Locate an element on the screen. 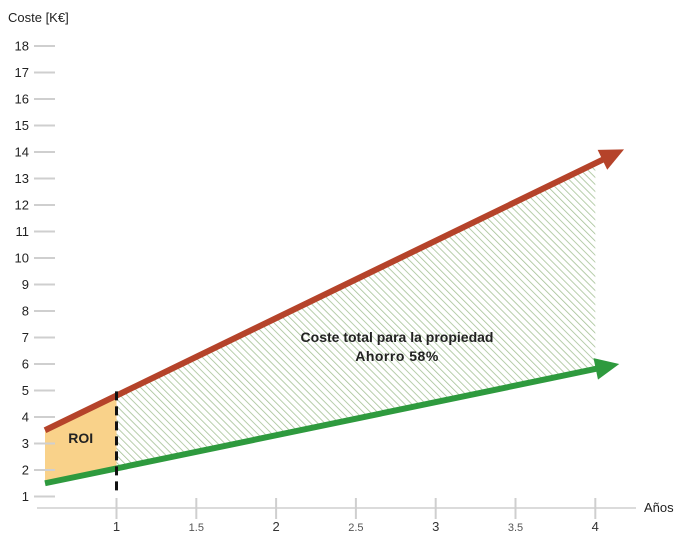 This screenshot has width=681, height=533. y-tick-label: 1 is located at coordinates (25, 496).